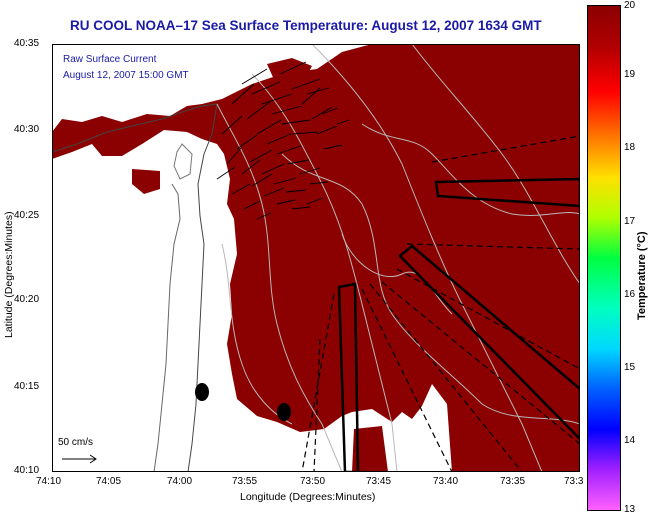  Describe the element at coordinates (574, 481) in the screenshot. I see `x-tick: 73:3` at that location.